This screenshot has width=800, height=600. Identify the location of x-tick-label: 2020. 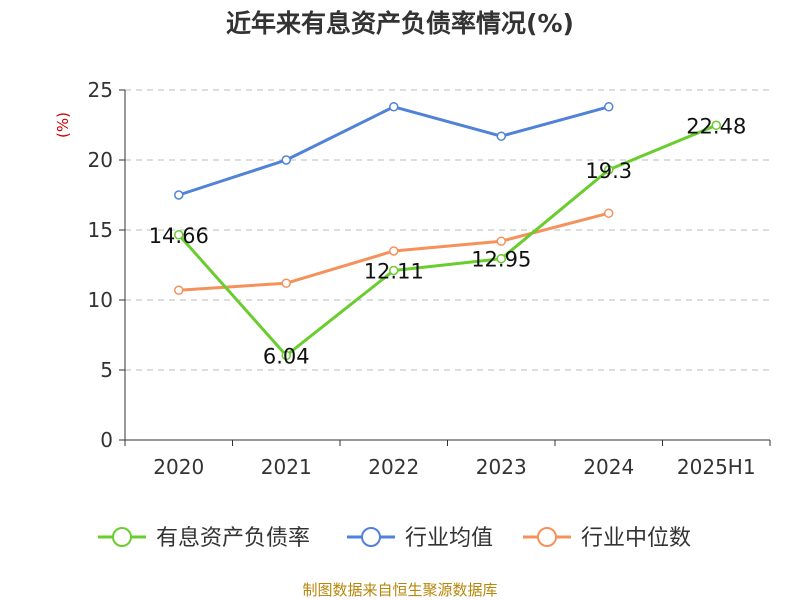
(178, 467).